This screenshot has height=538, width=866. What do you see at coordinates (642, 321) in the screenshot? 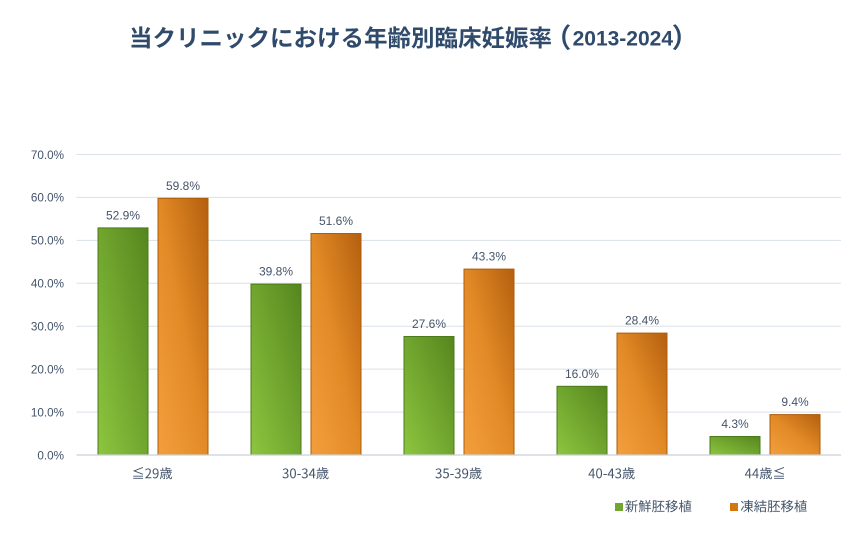
I see `svg-text: 28.4%` at bounding box center [642, 321].